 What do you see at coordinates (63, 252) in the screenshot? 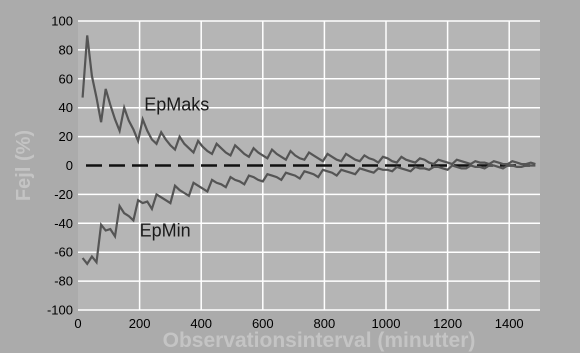
I see `y-tick-label: -60` at bounding box center [63, 252].